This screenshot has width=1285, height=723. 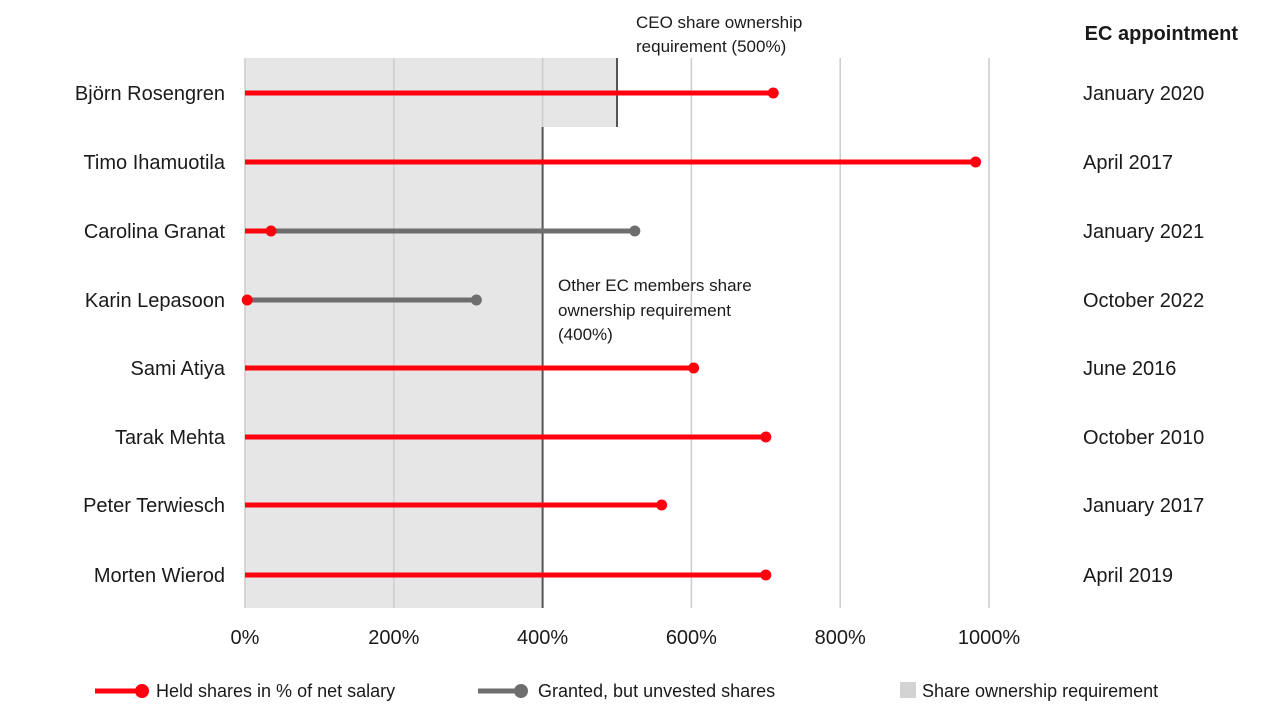 I want to click on other-requirement-annotation-line2: ownership requirement, so click(x=644, y=310).